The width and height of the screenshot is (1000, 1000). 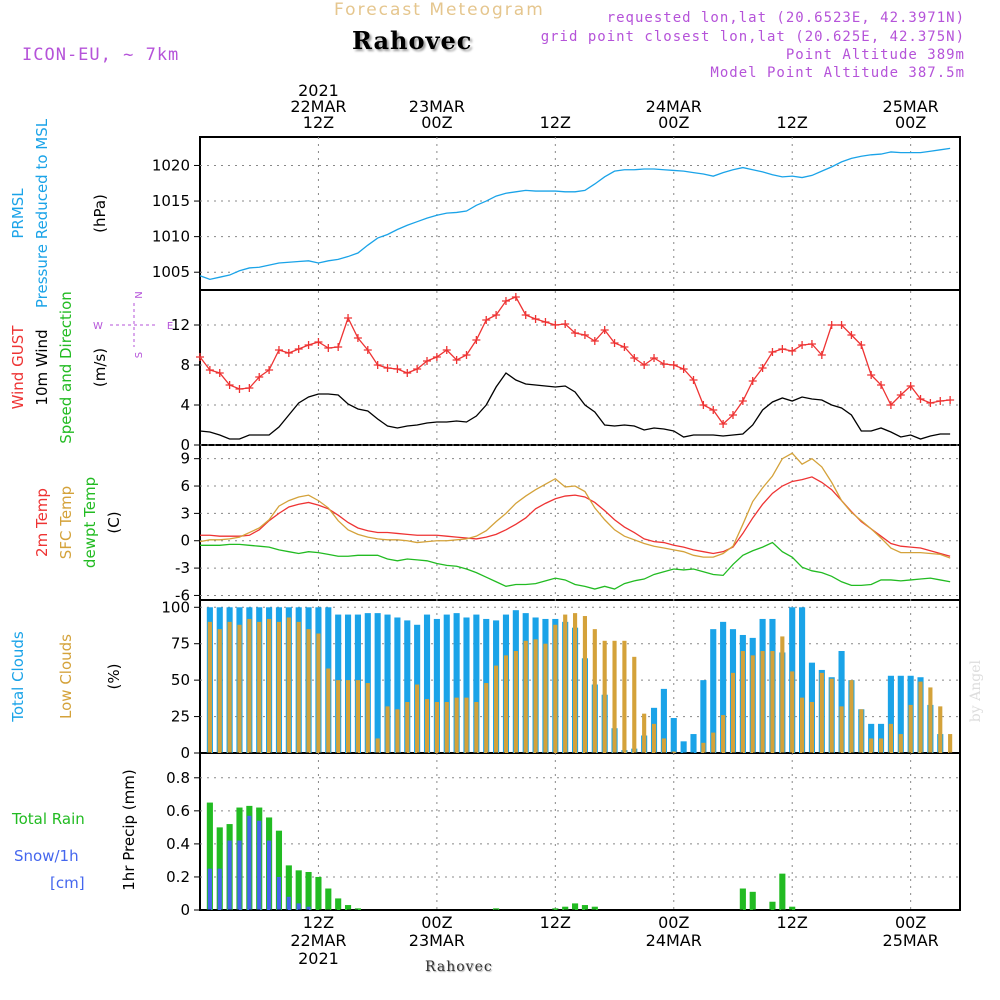 What do you see at coordinates (459, 967) in the screenshot?
I see `bottom-location: Rahovec` at bounding box center [459, 967].